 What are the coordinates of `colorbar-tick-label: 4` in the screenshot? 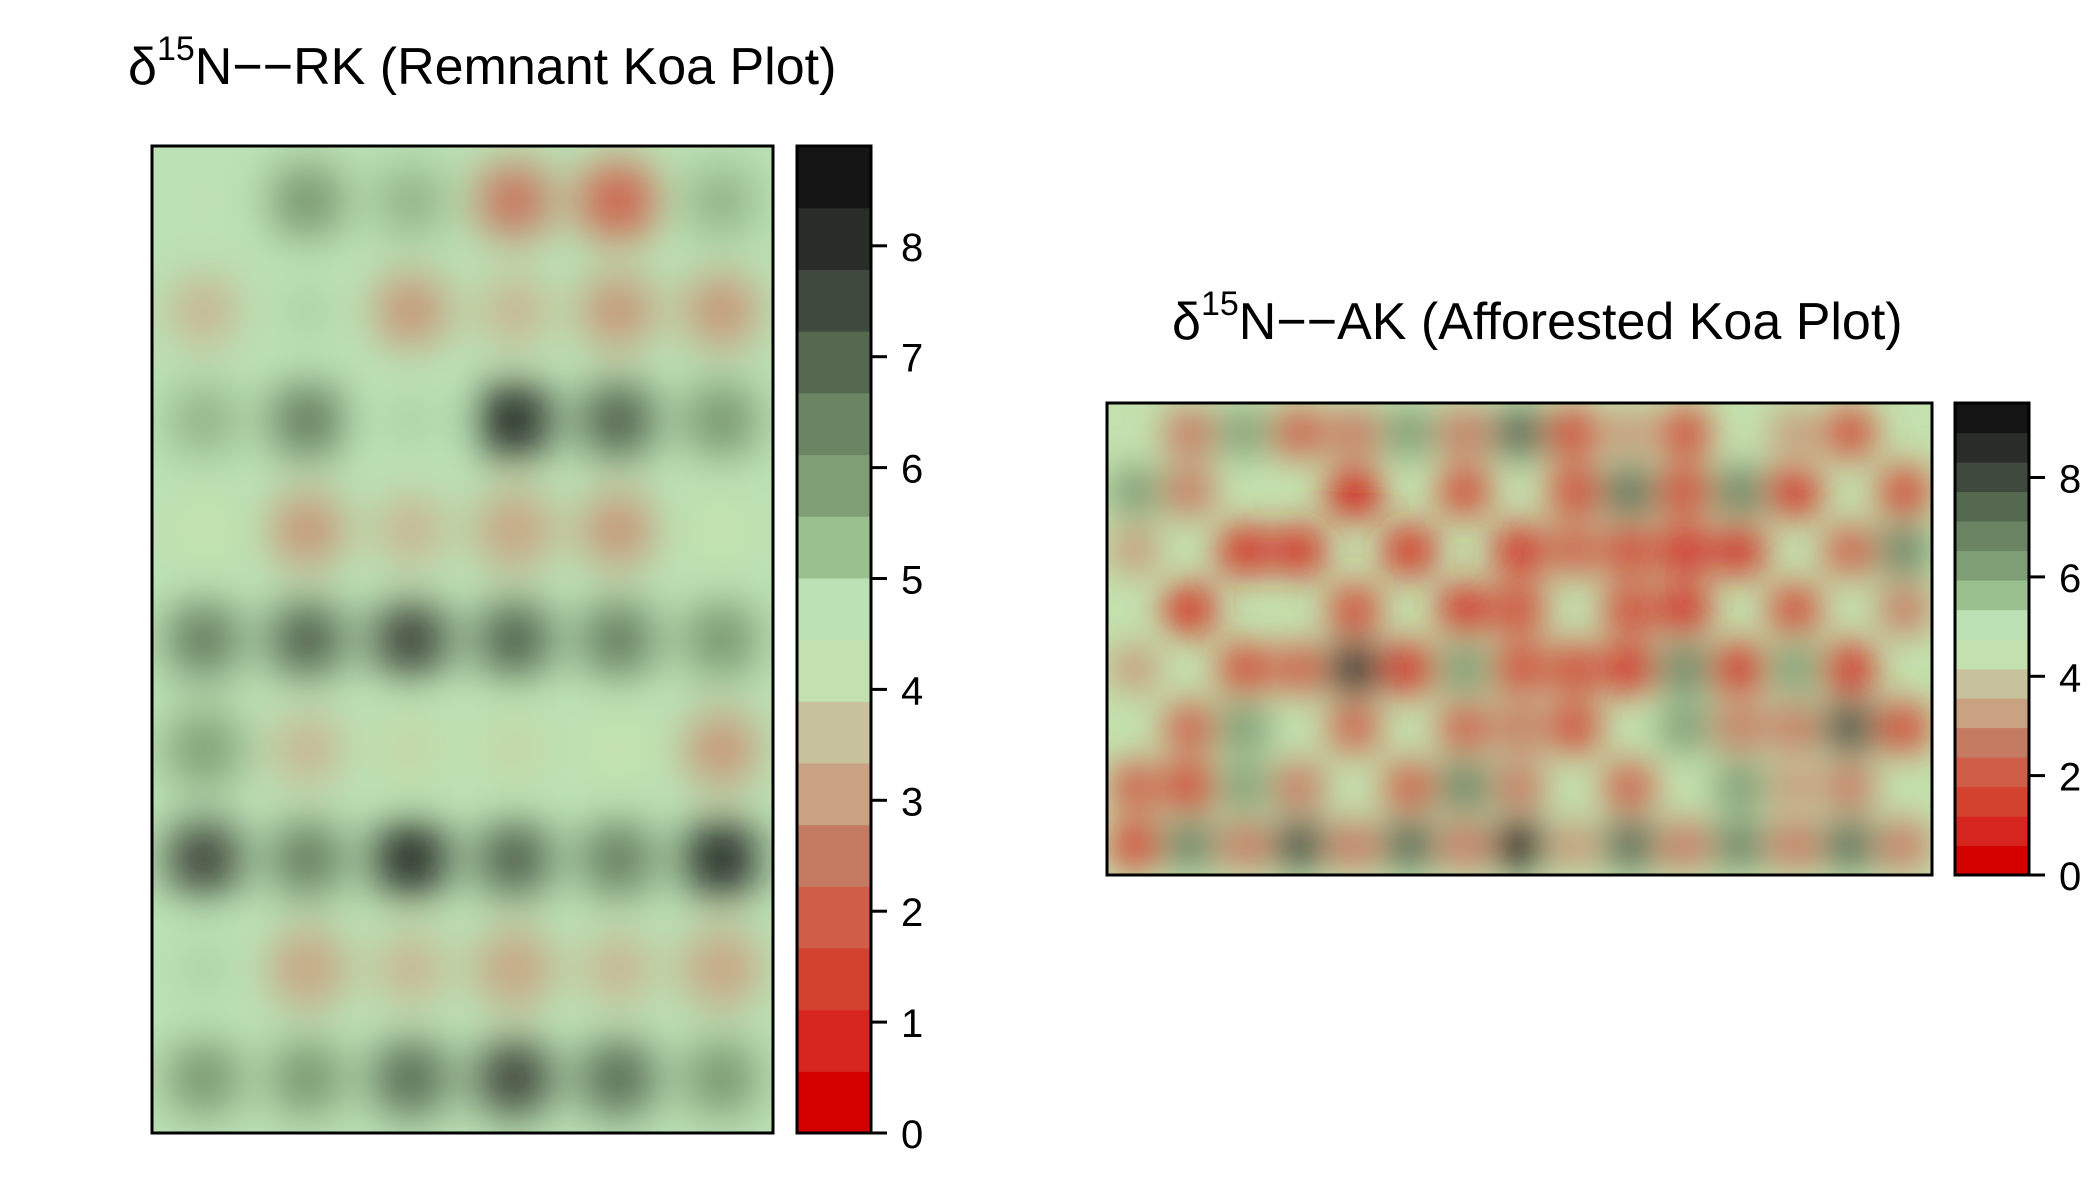 It's located at (2070, 678).